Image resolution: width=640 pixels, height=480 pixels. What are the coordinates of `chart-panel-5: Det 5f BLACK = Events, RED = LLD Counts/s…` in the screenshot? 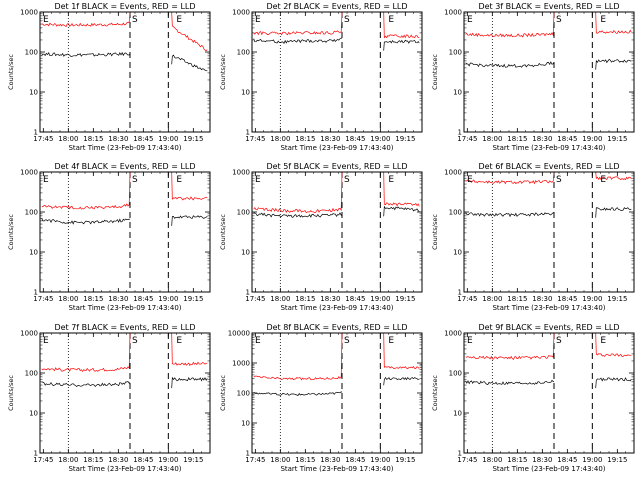 It's located at (321, 237).